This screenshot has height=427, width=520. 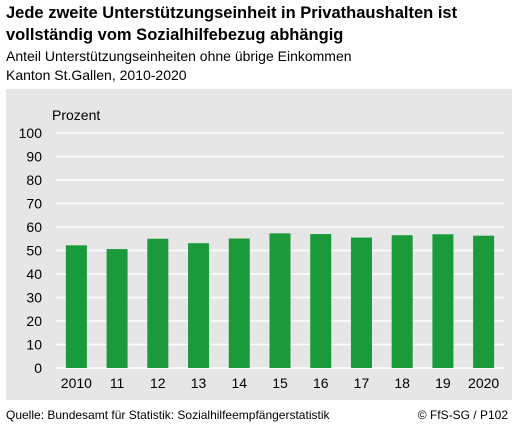 What do you see at coordinates (158, 383) in the screenshot?
I see `x-tick-label: 12` at bounding box center [158, 383].